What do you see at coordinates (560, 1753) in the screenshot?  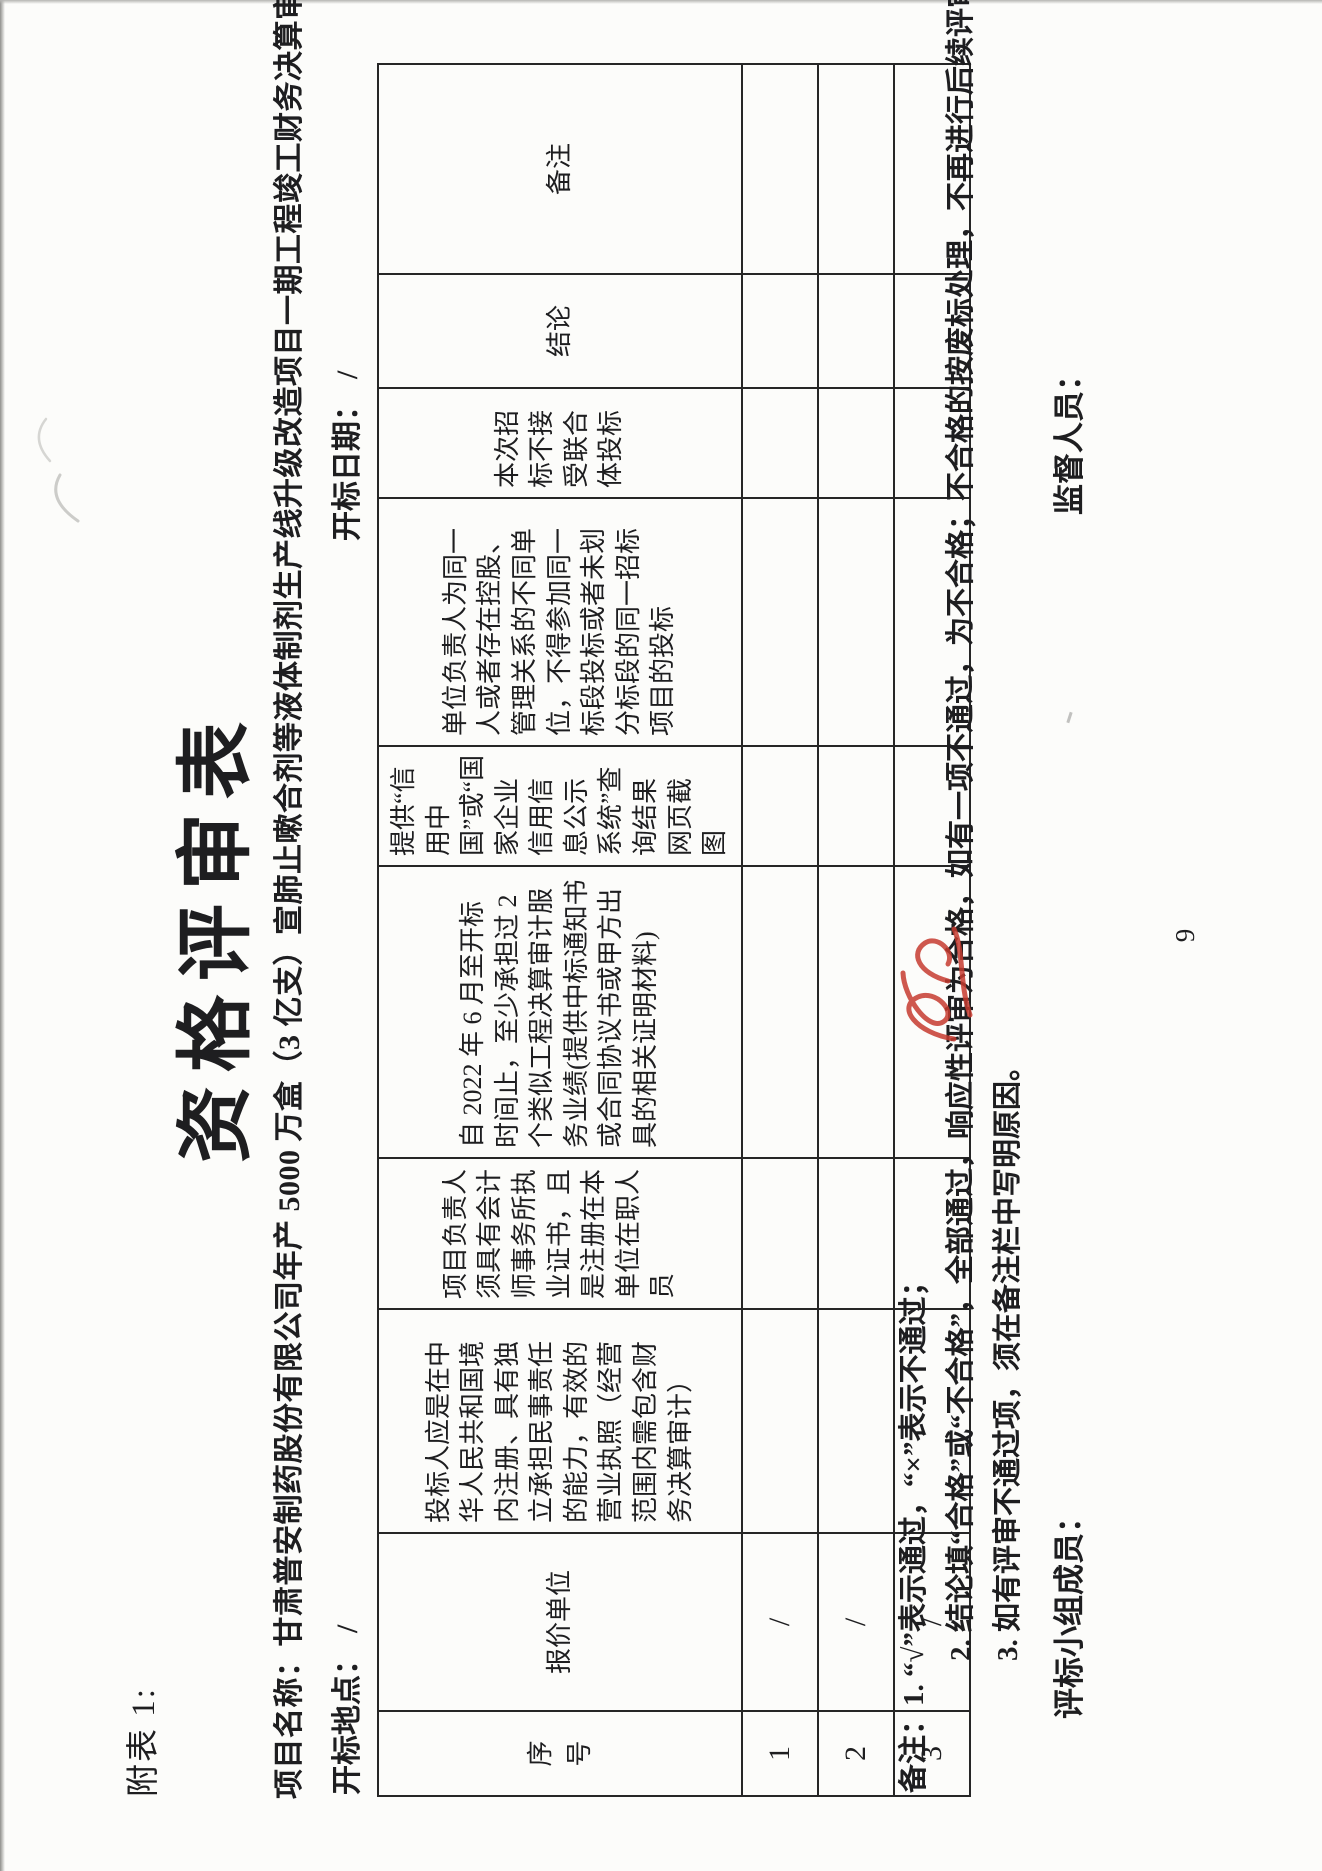 I see `col-header-seq: 序号` at bounding box center [560, 1753].